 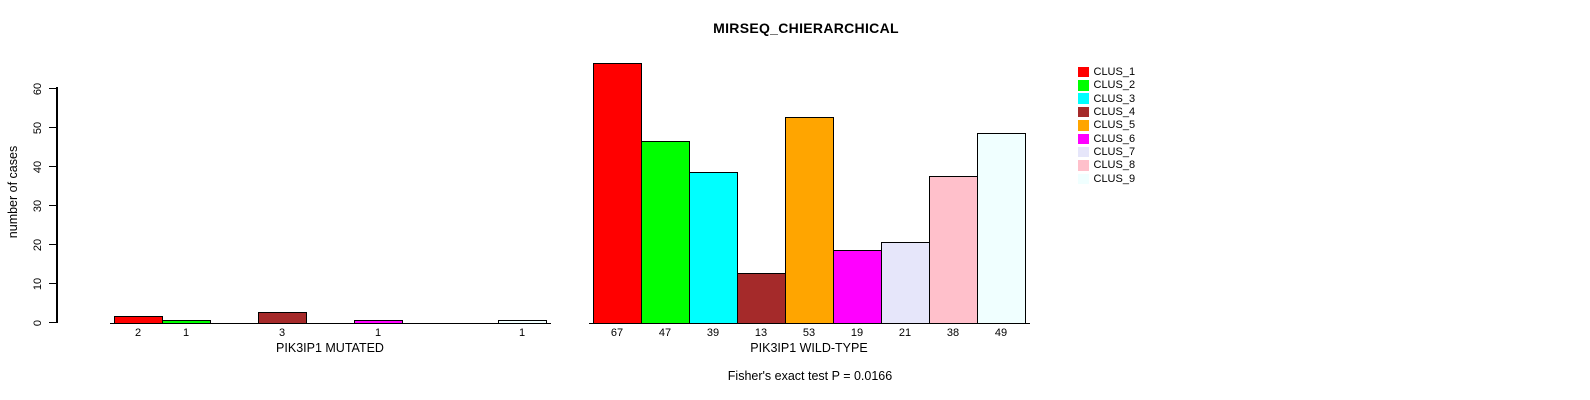 I want to click on legend-label: CLUS_1, so click(x=1114, y=72).